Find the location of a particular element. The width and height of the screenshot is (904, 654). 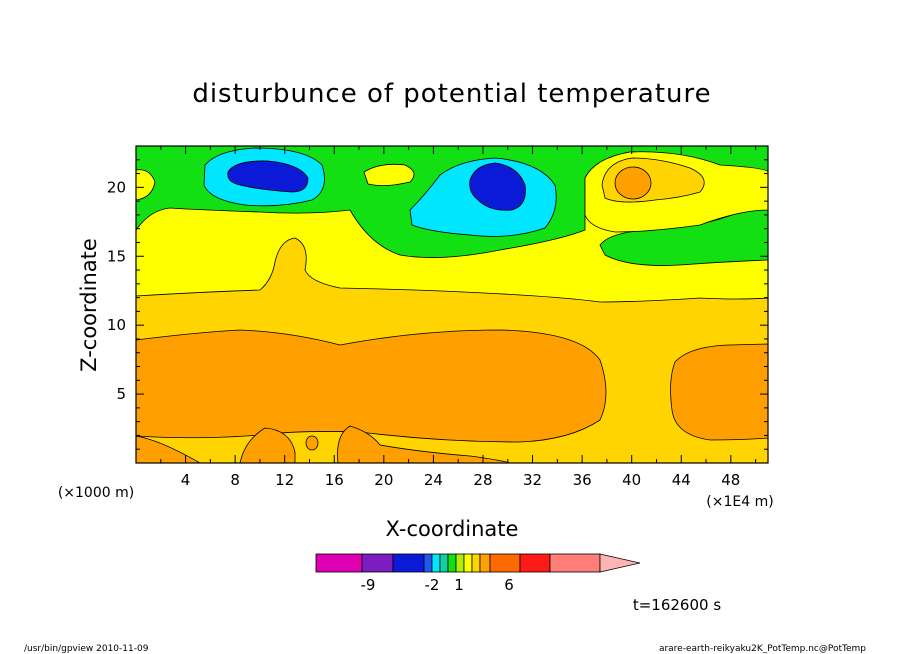

x-tick-label-5: 24 is located at coordinates (433, 480).